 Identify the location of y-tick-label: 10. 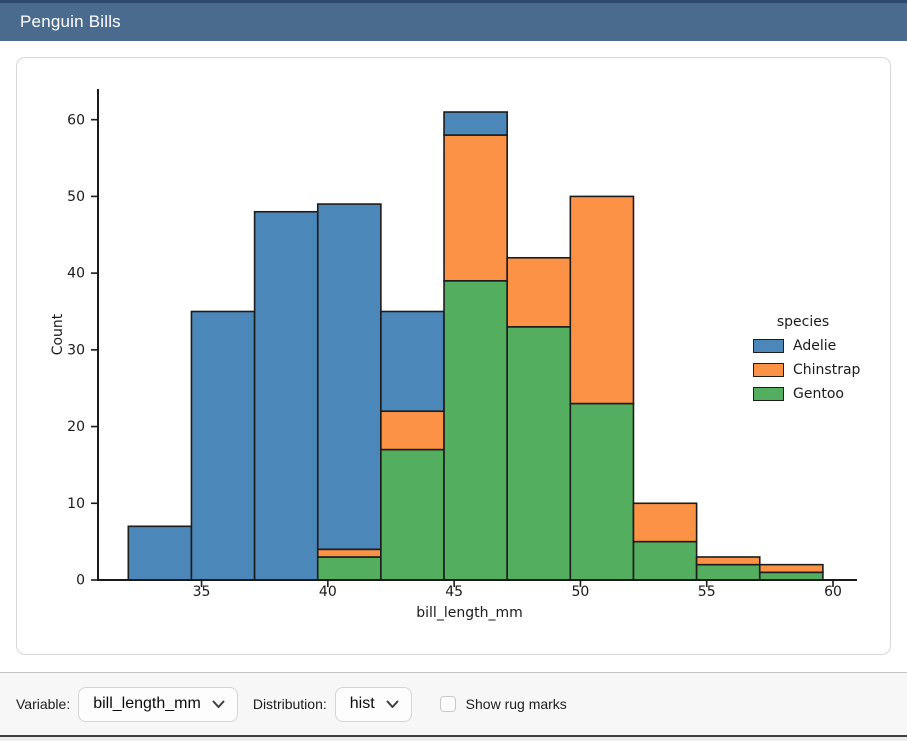
(76, 504).